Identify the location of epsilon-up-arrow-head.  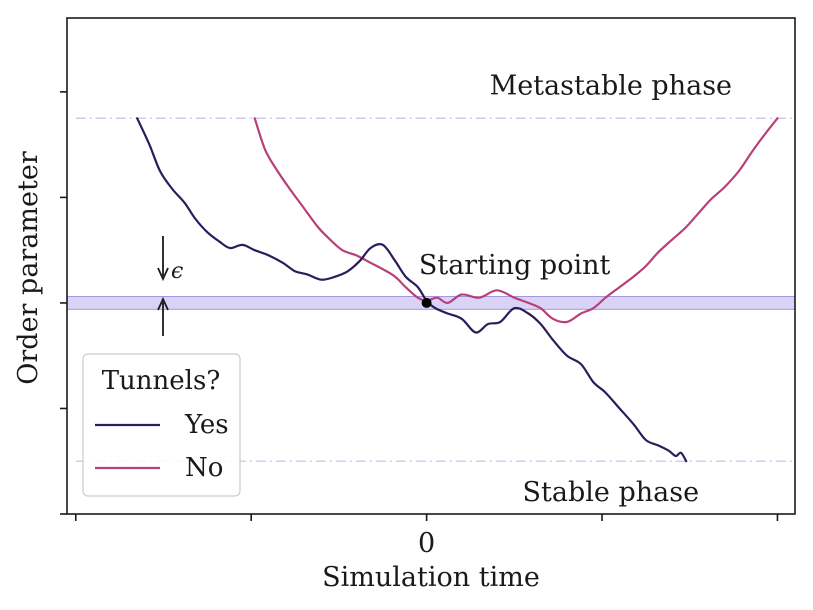
(163, 303).